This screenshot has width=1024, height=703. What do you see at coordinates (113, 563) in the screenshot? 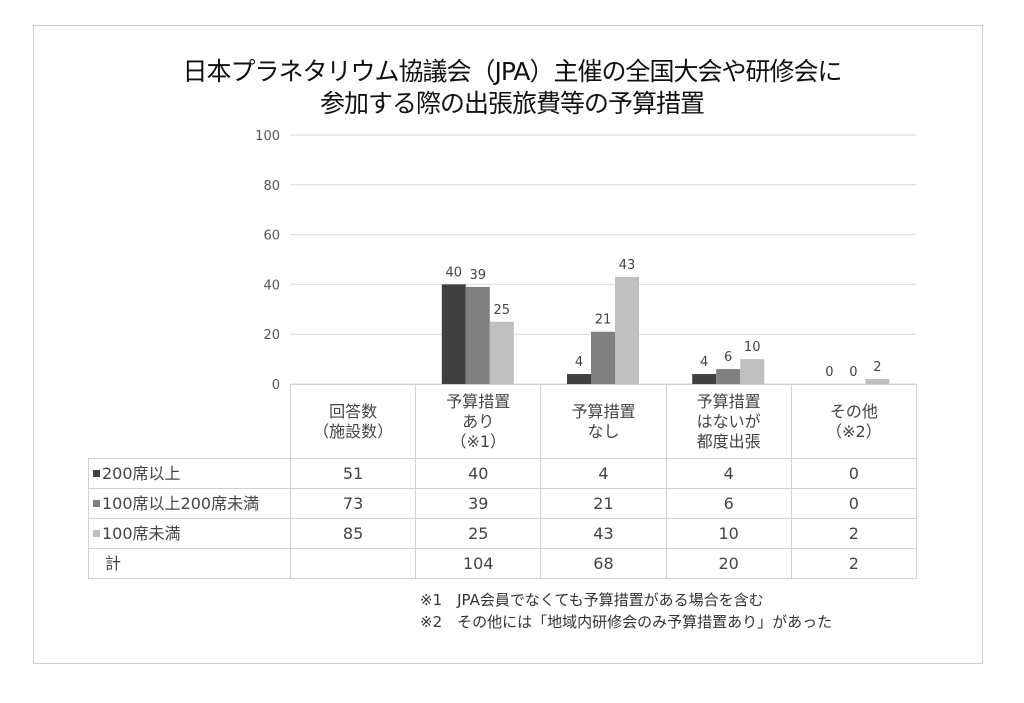
I see `row-label-text: 計` at bounding box center [113, 563].